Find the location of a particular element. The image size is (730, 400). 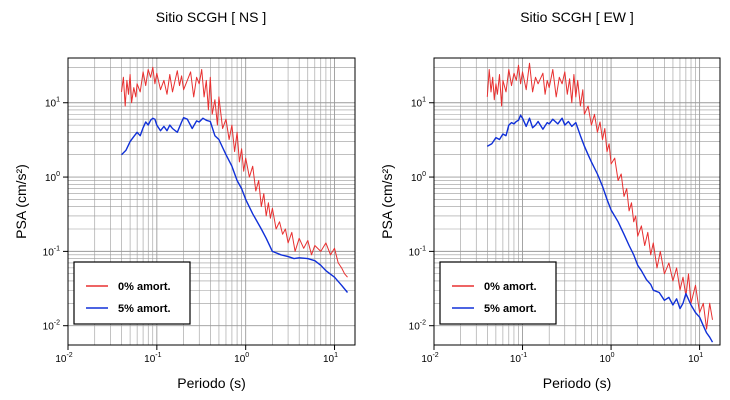

series-line-damped is located at coordinates (235, 204).